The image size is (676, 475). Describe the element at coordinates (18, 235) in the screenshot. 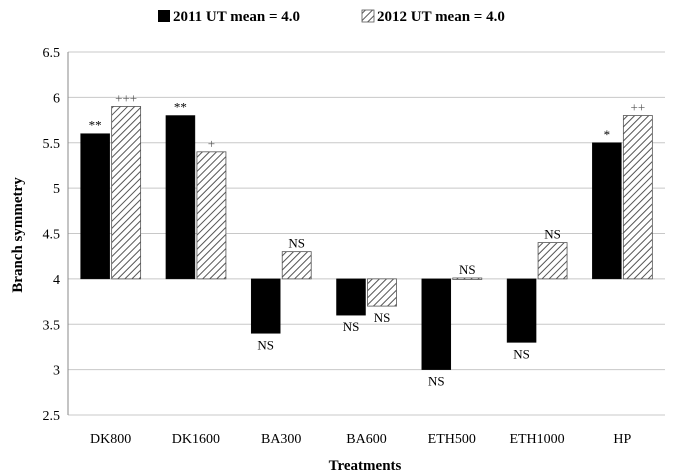

I see `y-axis-title: Branch symmetry` at that location.